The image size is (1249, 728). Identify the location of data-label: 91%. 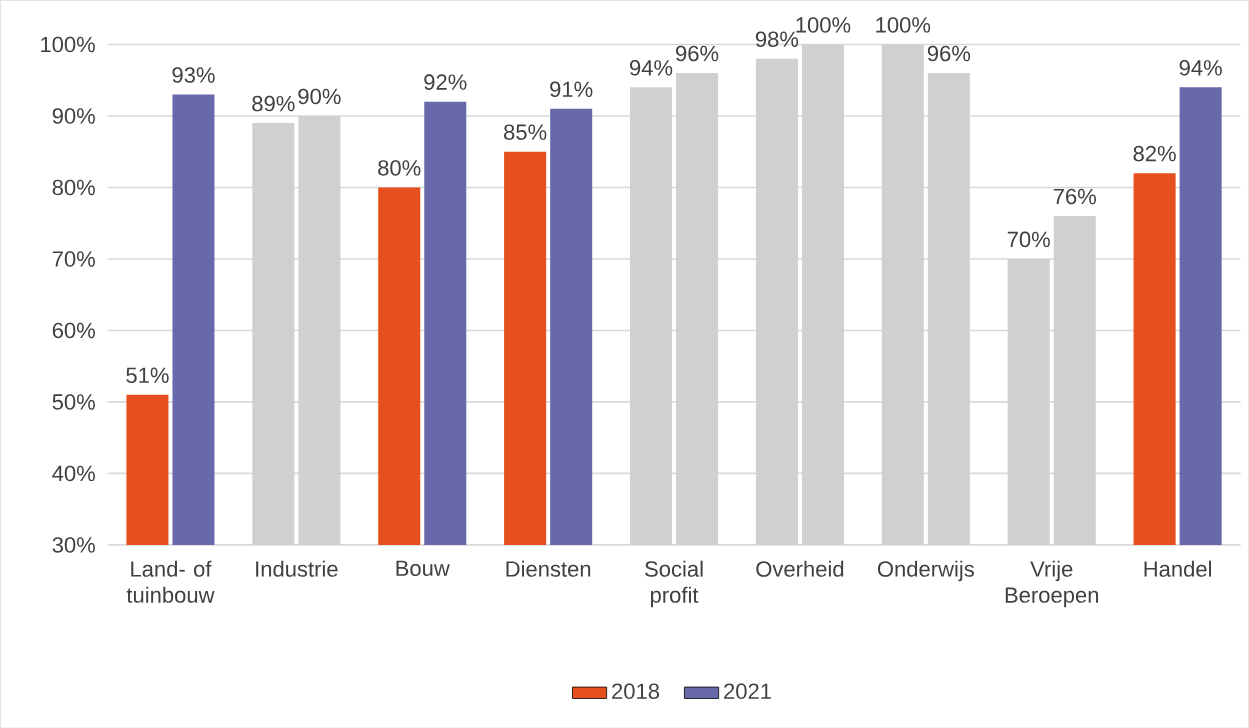
(571, 89).